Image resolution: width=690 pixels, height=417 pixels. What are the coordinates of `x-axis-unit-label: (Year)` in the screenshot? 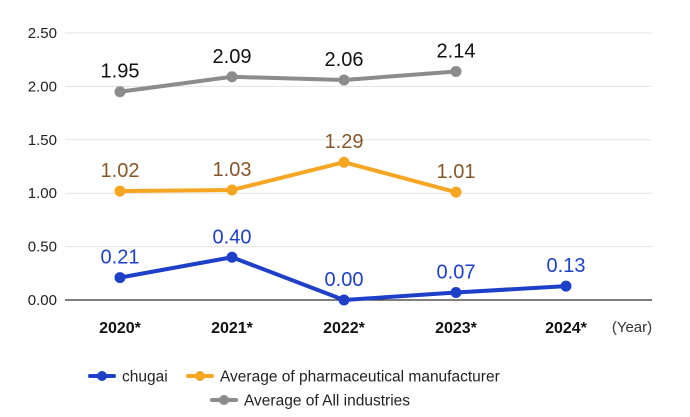 It's located at (632, 327).